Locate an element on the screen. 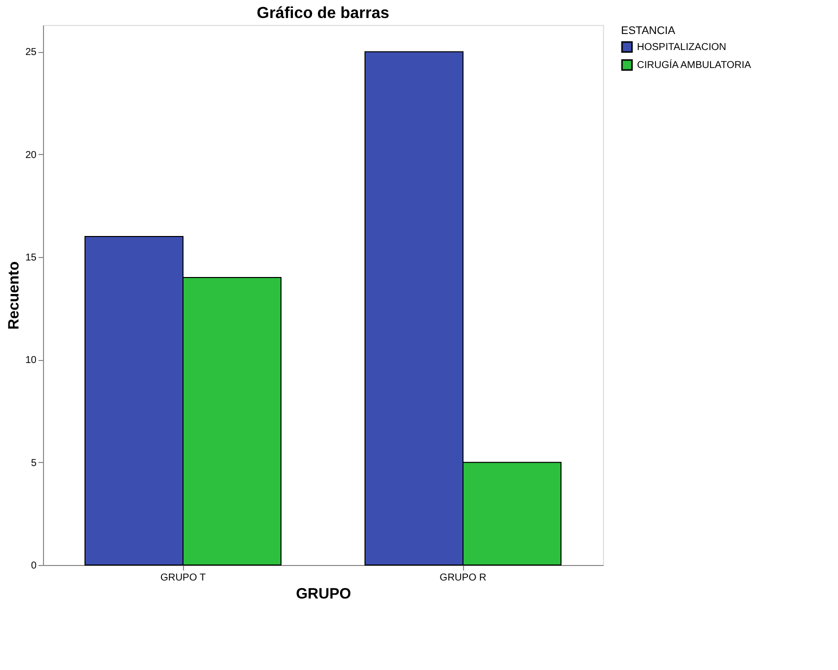 The height and width of the screenshot is (670, 838). y-tick-label: 10 is located at coordinates (31, 360).